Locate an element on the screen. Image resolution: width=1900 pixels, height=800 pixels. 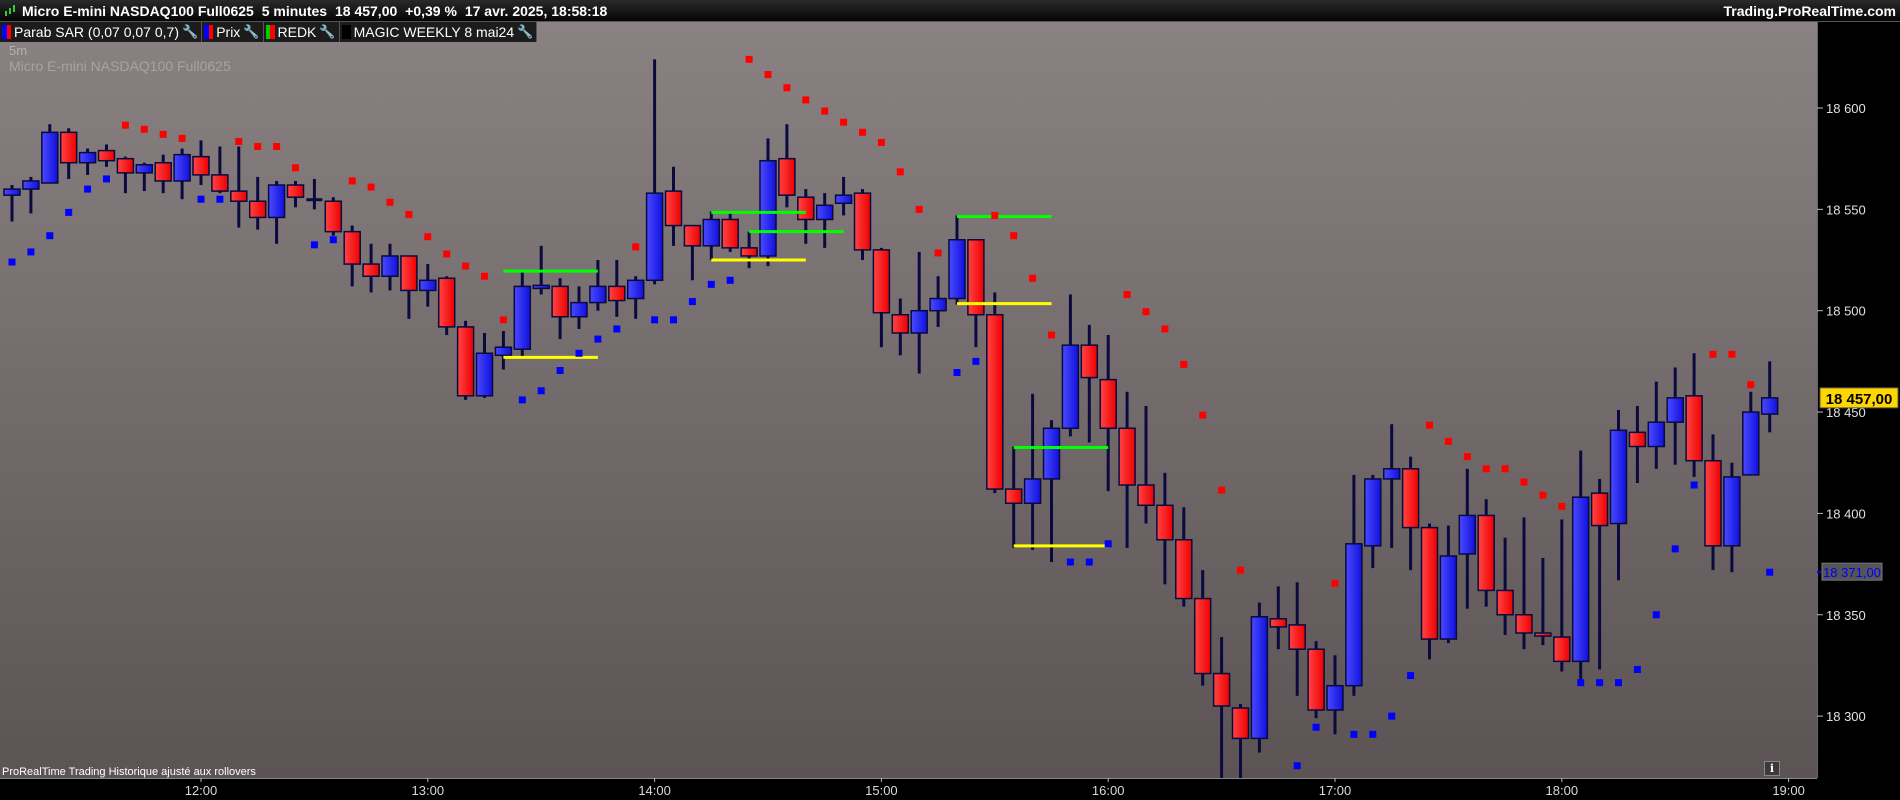
legend-item-magic-weekly: MAGIC WEEKLY 8 mai24 🔧 is located at coordinates (438, 32).